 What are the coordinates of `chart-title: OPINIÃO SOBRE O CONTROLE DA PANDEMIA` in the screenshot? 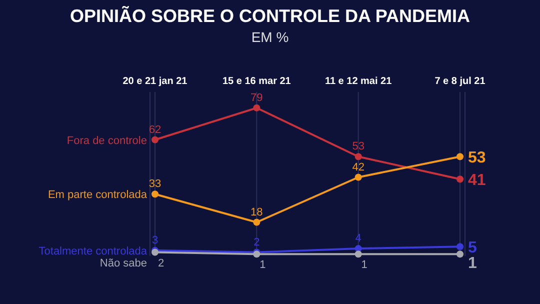 It's located at (270, 16).